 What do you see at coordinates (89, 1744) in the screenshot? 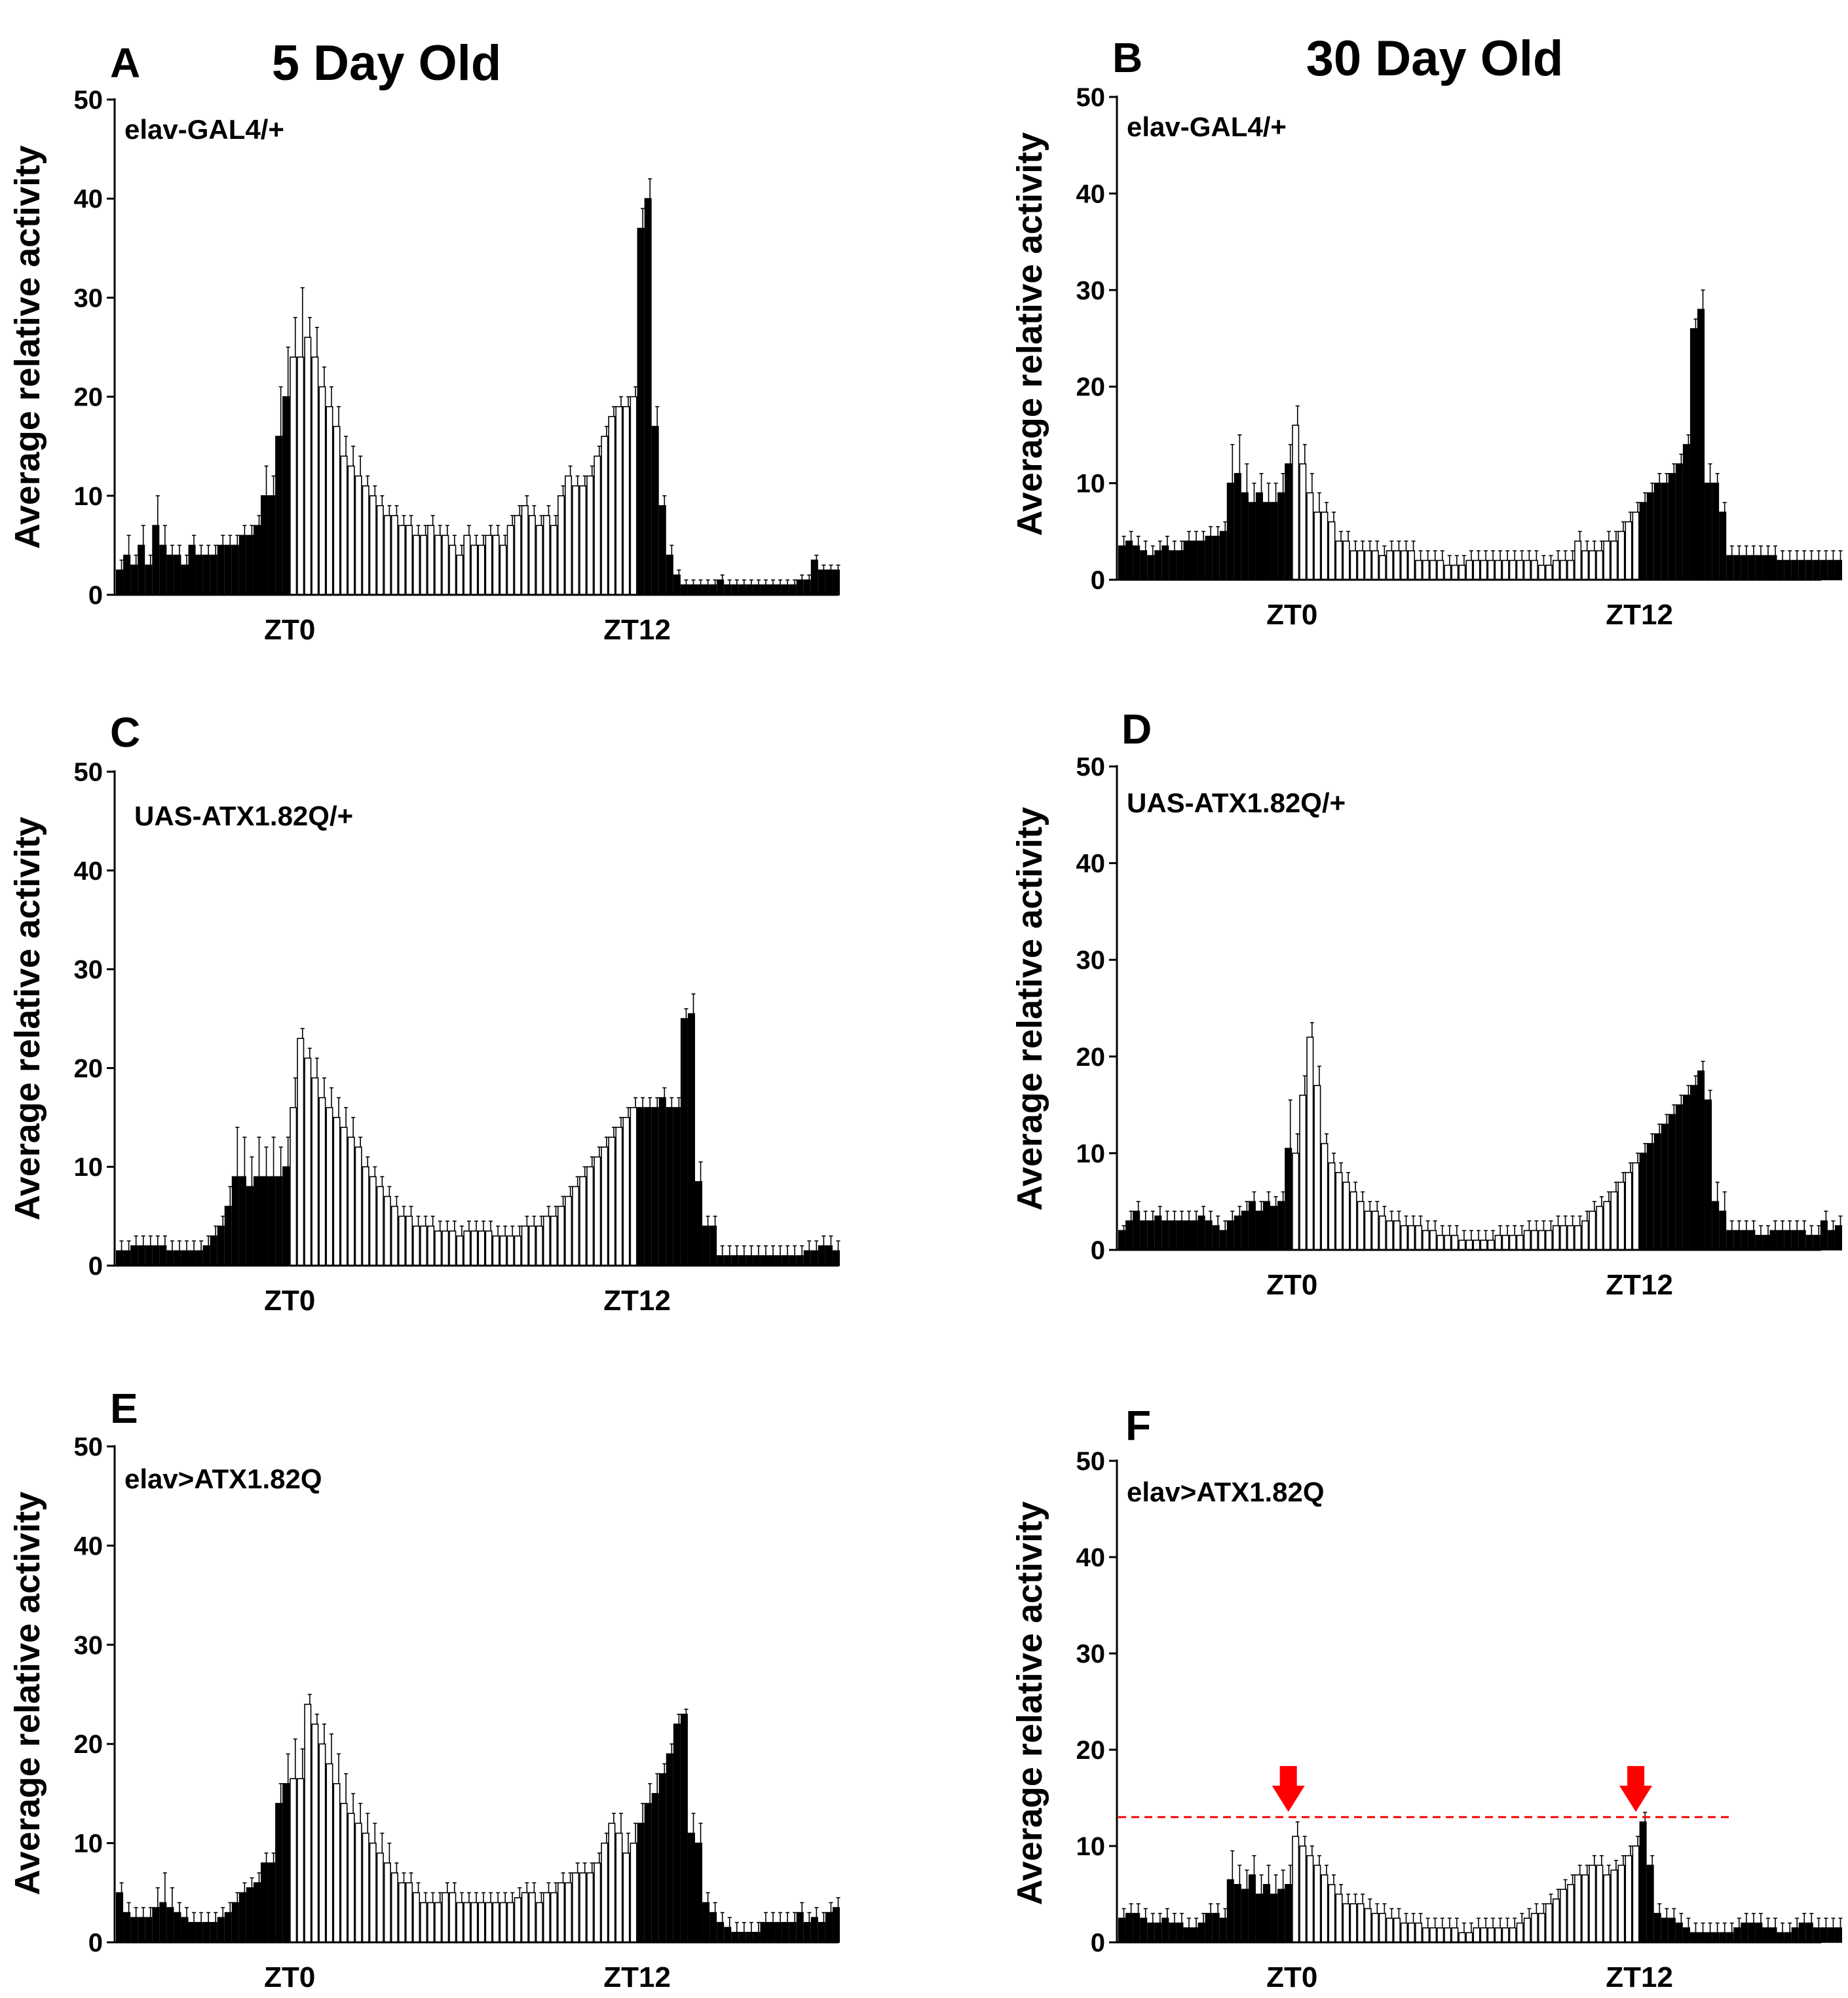
I see `y-tick-label: 20` at bounding box center [89, 1744].